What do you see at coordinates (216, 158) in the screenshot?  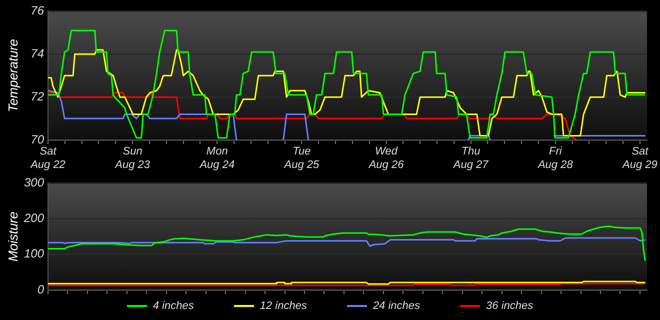 I see `x-tick-label: Mon Aug 24` at bounding box center [216, 158].